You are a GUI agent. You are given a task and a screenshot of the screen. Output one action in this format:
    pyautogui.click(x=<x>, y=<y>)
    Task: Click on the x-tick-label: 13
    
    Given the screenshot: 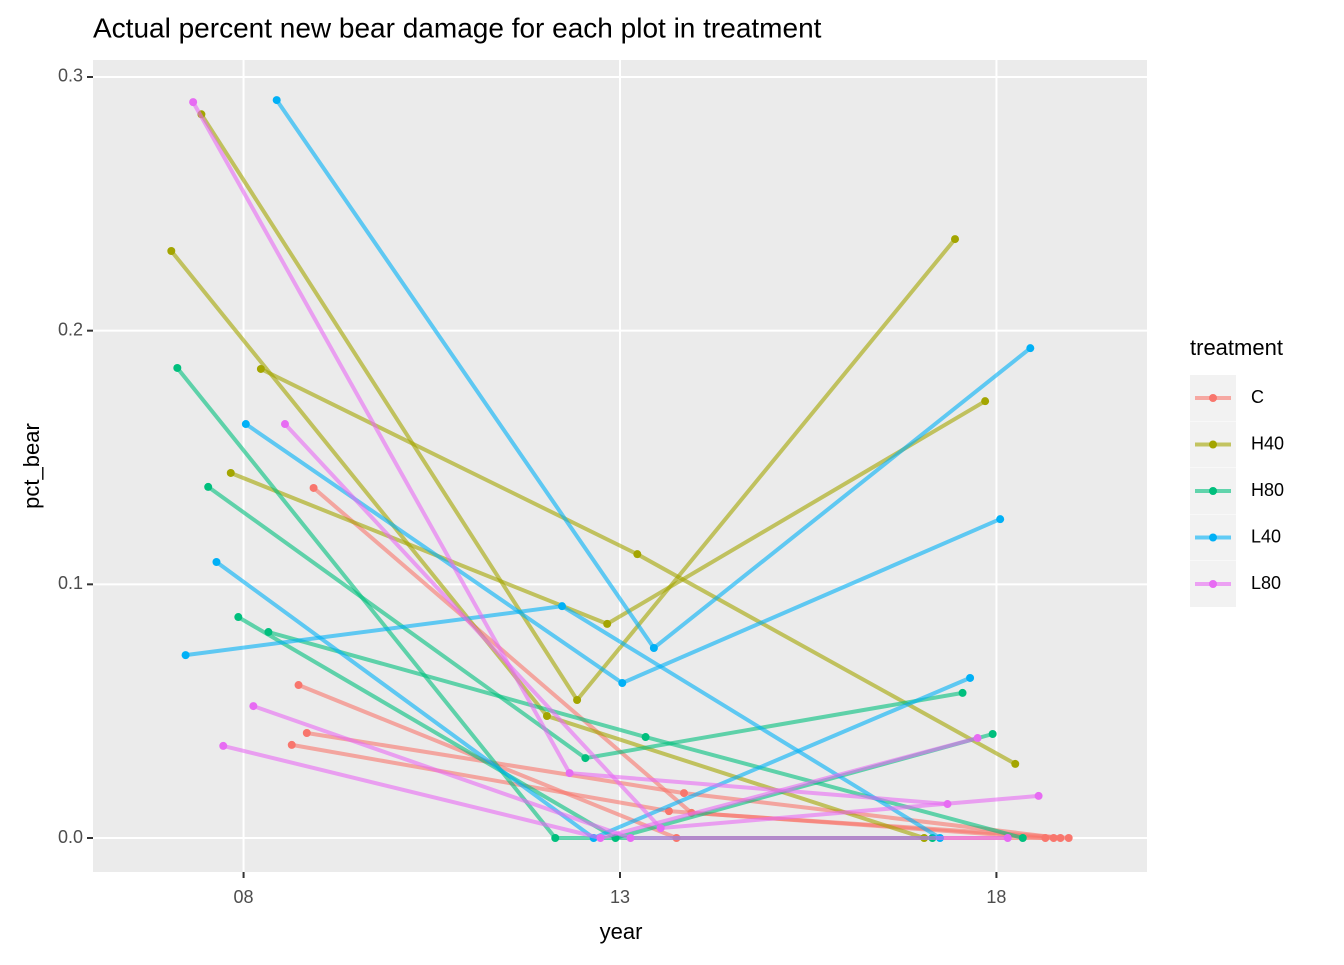 What is the action you would take?
    pyautogui.click(x=620, y=897)
    